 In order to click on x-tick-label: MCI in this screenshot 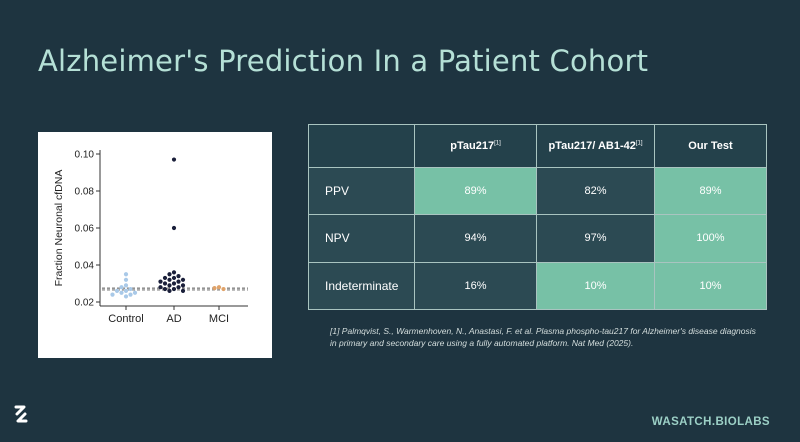, I will do `click(219, 319)`.